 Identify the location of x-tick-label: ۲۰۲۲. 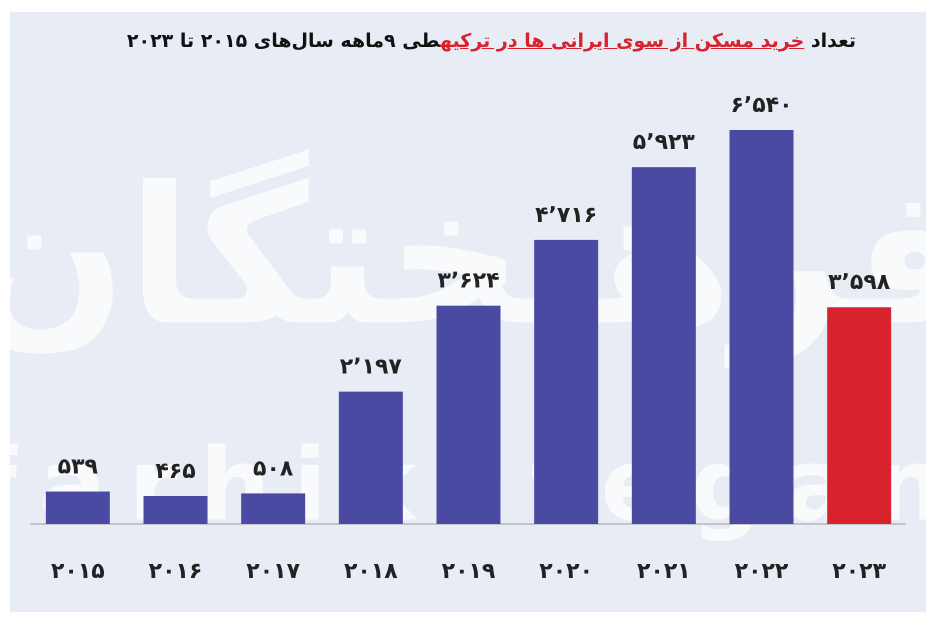
(762, 571).